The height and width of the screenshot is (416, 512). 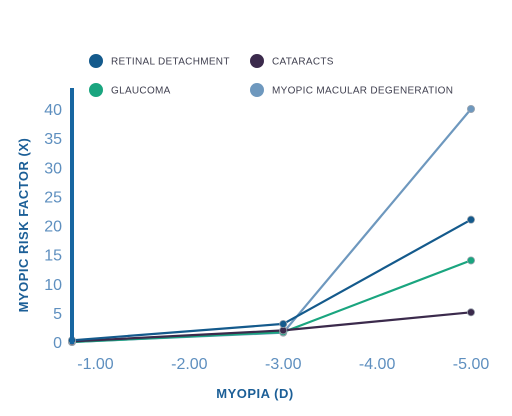 What do you see at coordinates (53, 139) in the screenshot?
I see `y-tick-label: 35` at bounding box center [53, 139].